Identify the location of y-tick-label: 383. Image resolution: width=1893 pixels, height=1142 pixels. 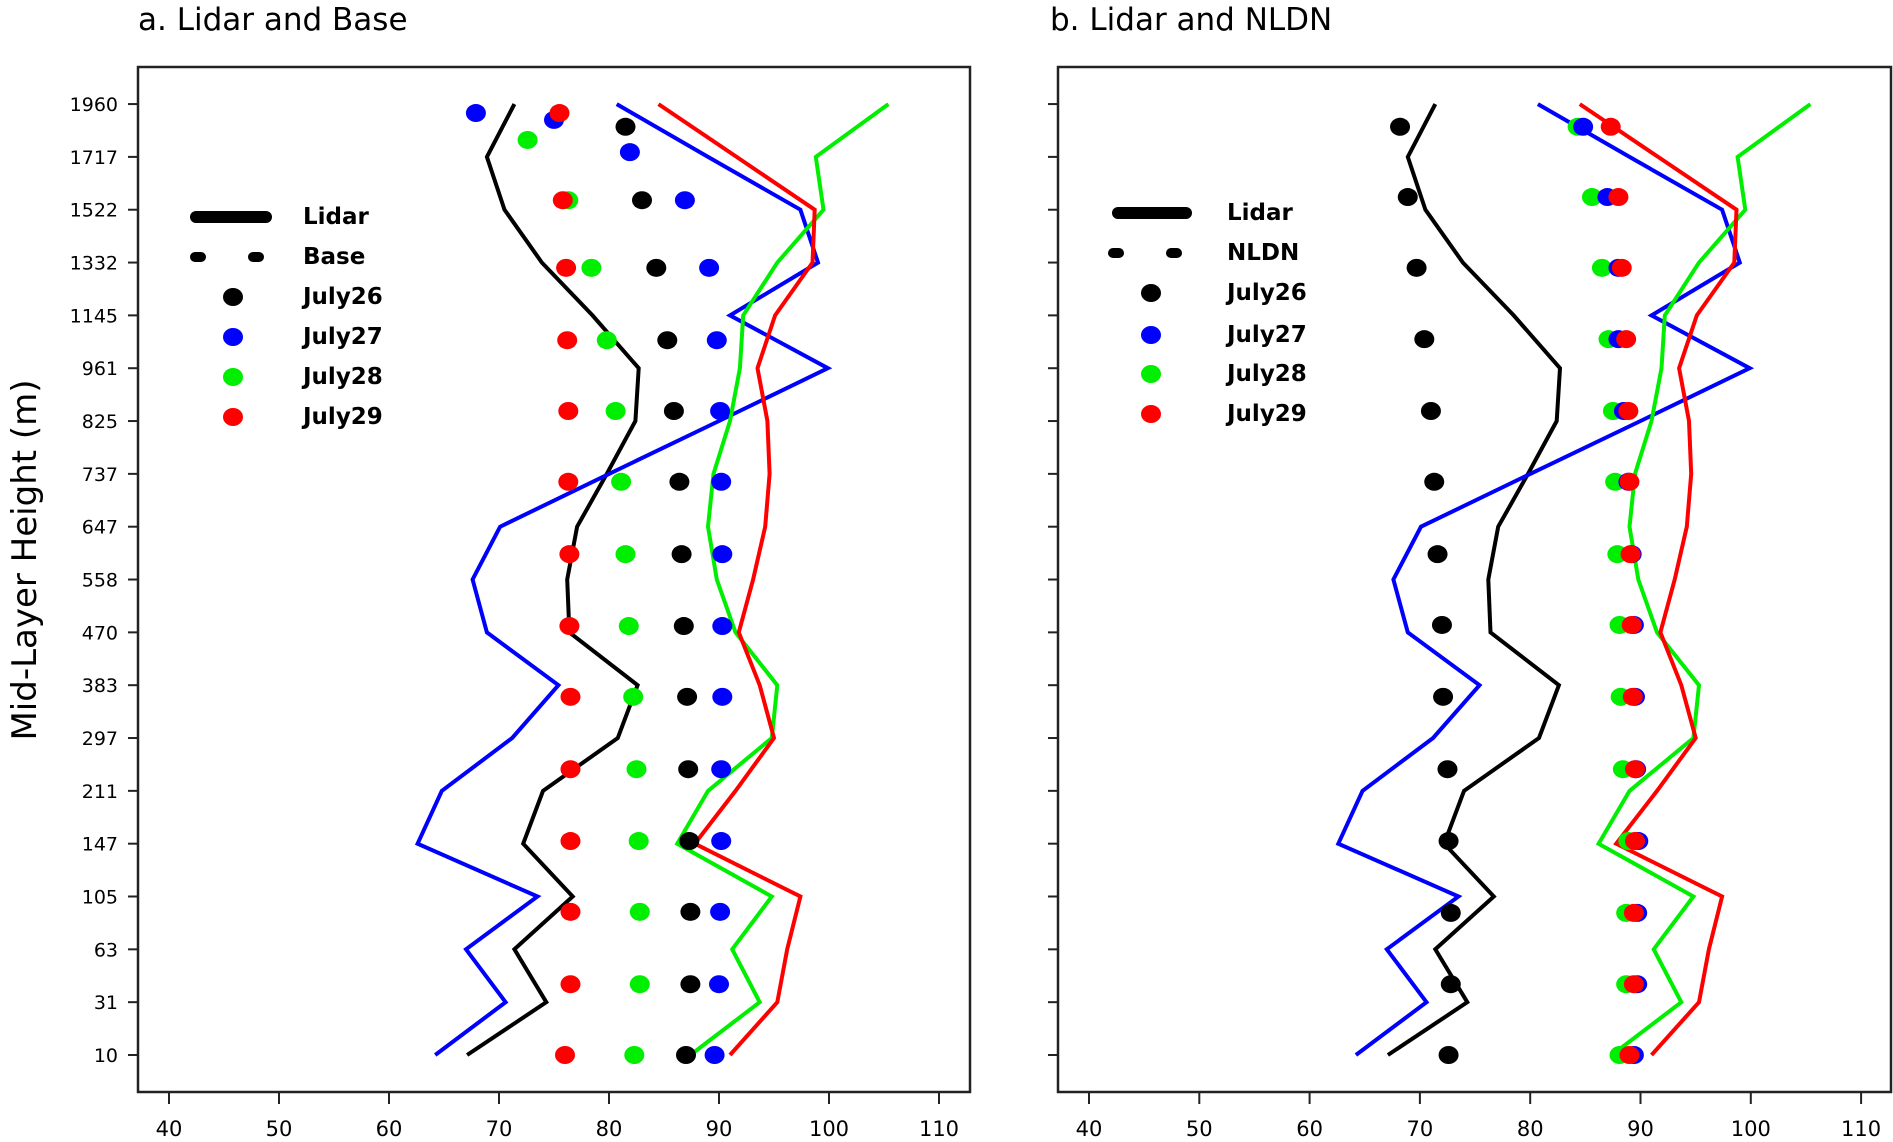
(100, 686).